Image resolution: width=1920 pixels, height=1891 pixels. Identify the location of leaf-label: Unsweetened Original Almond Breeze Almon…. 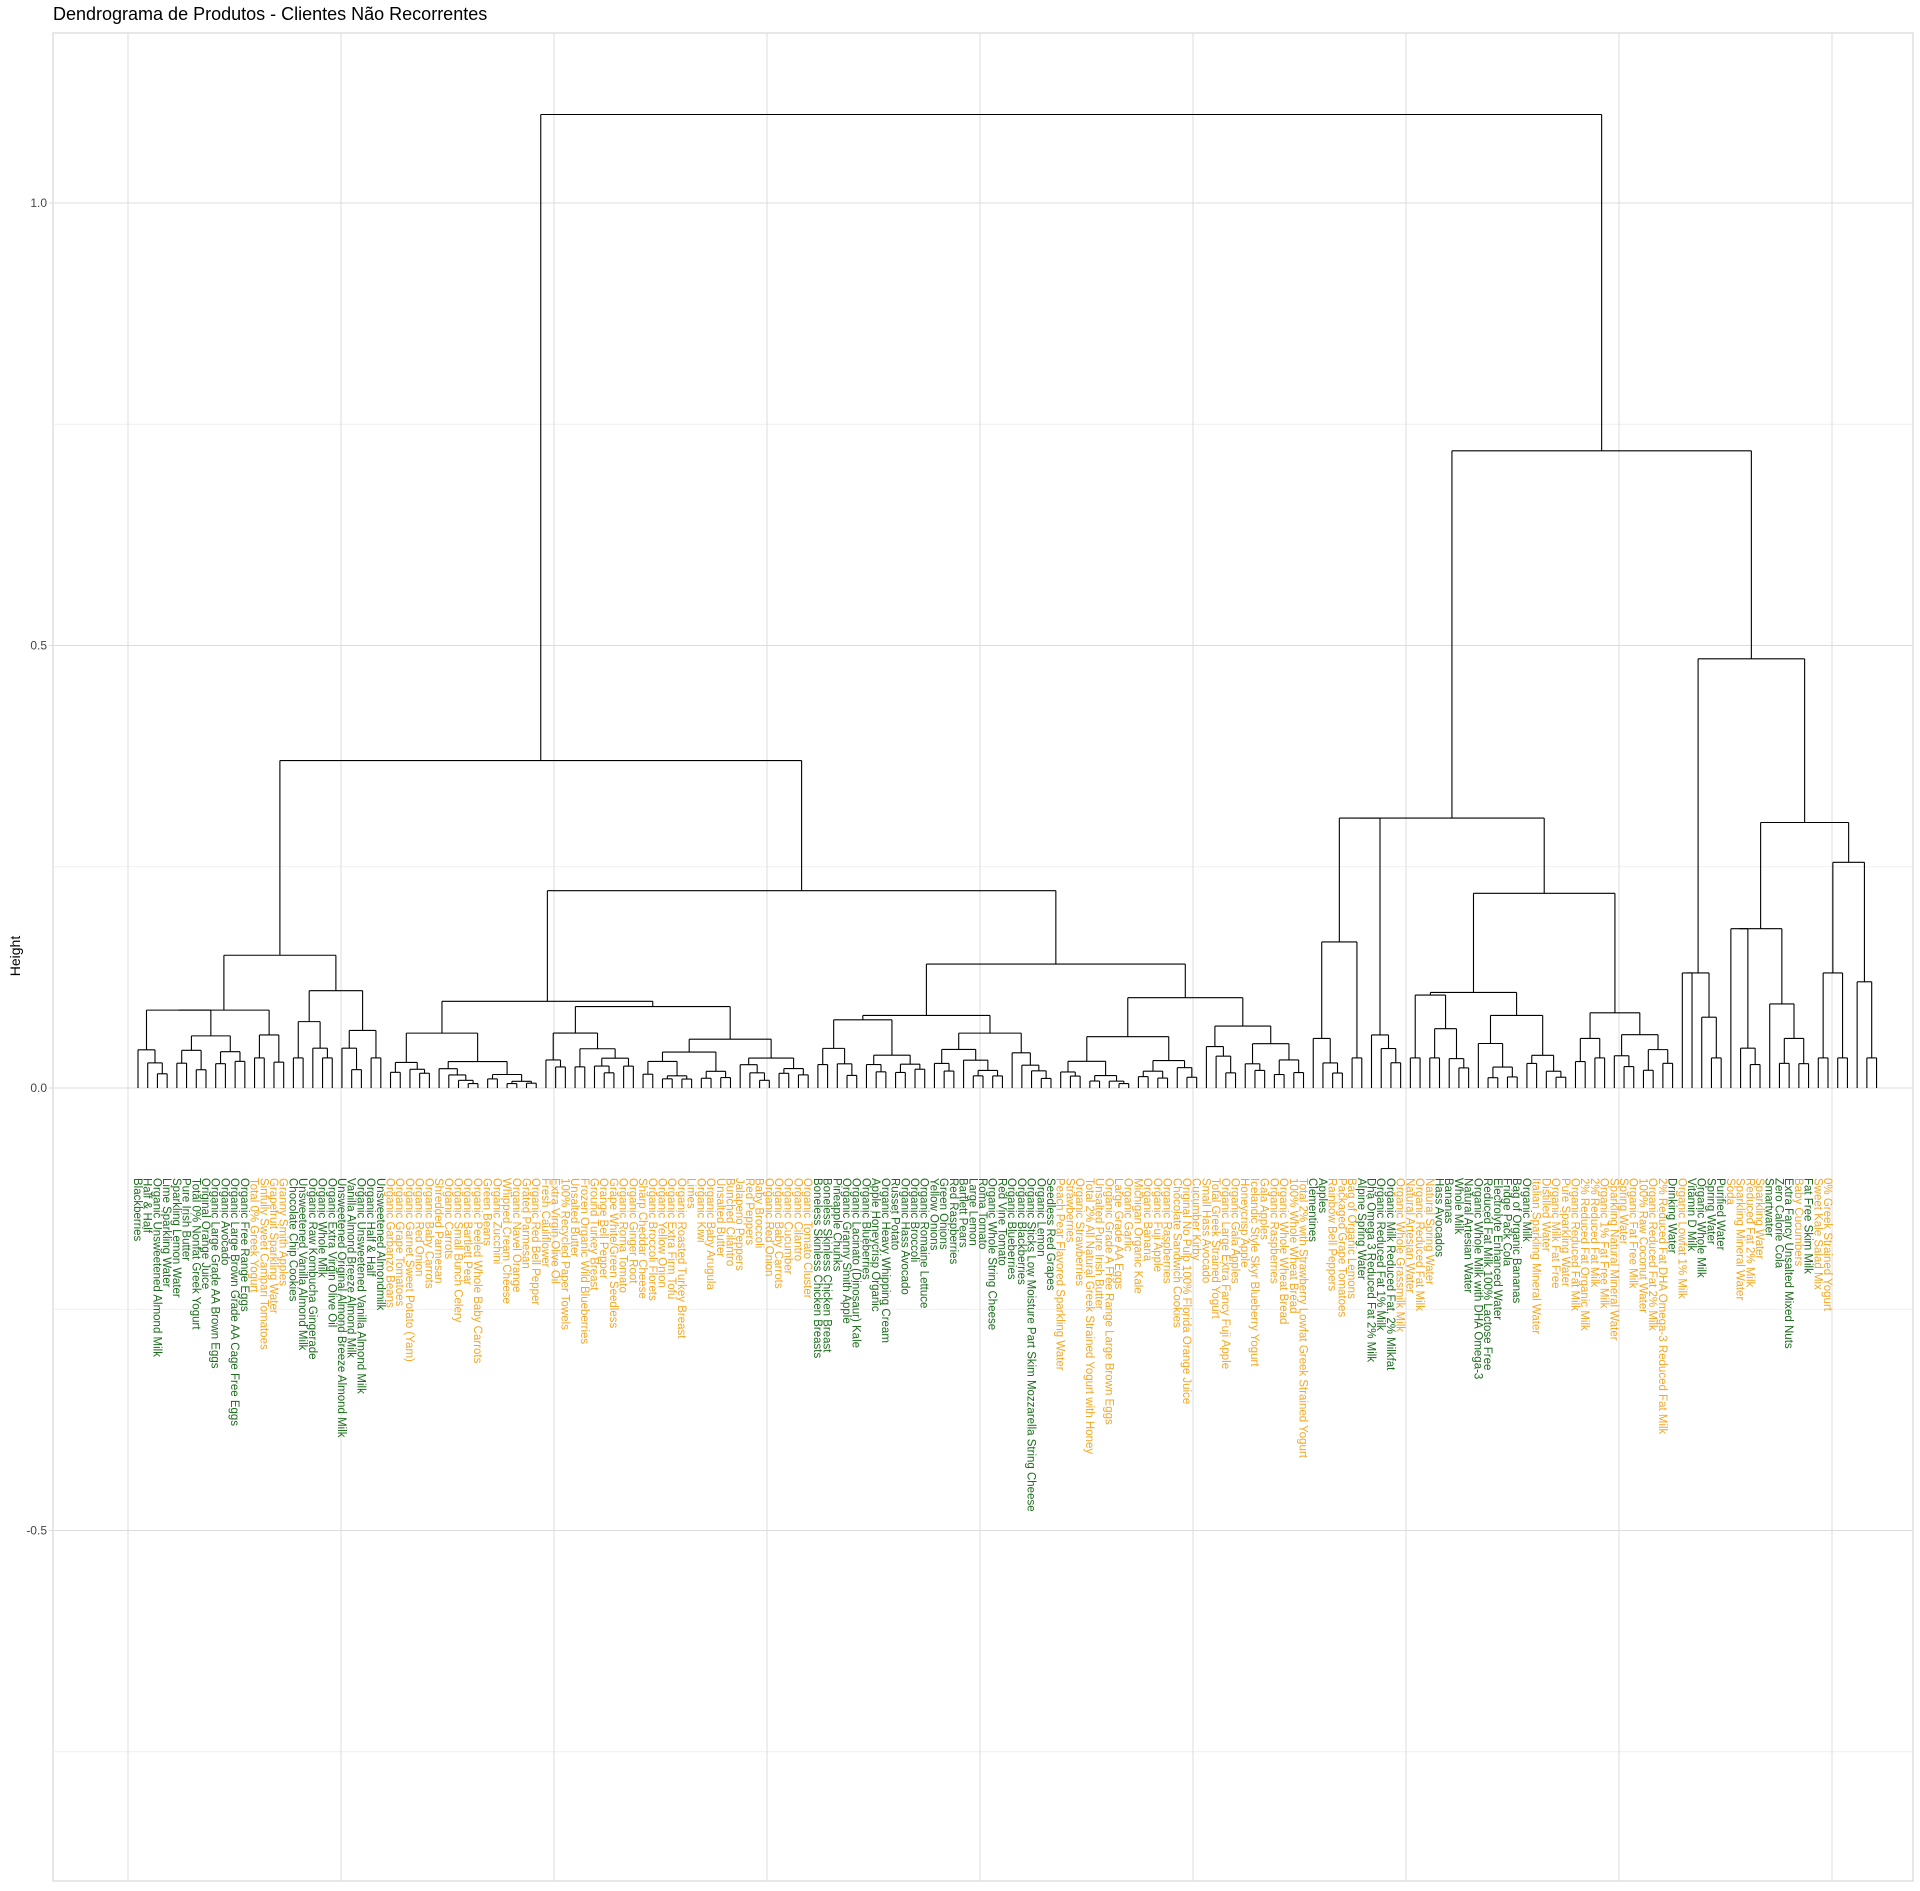
(341, 1308).